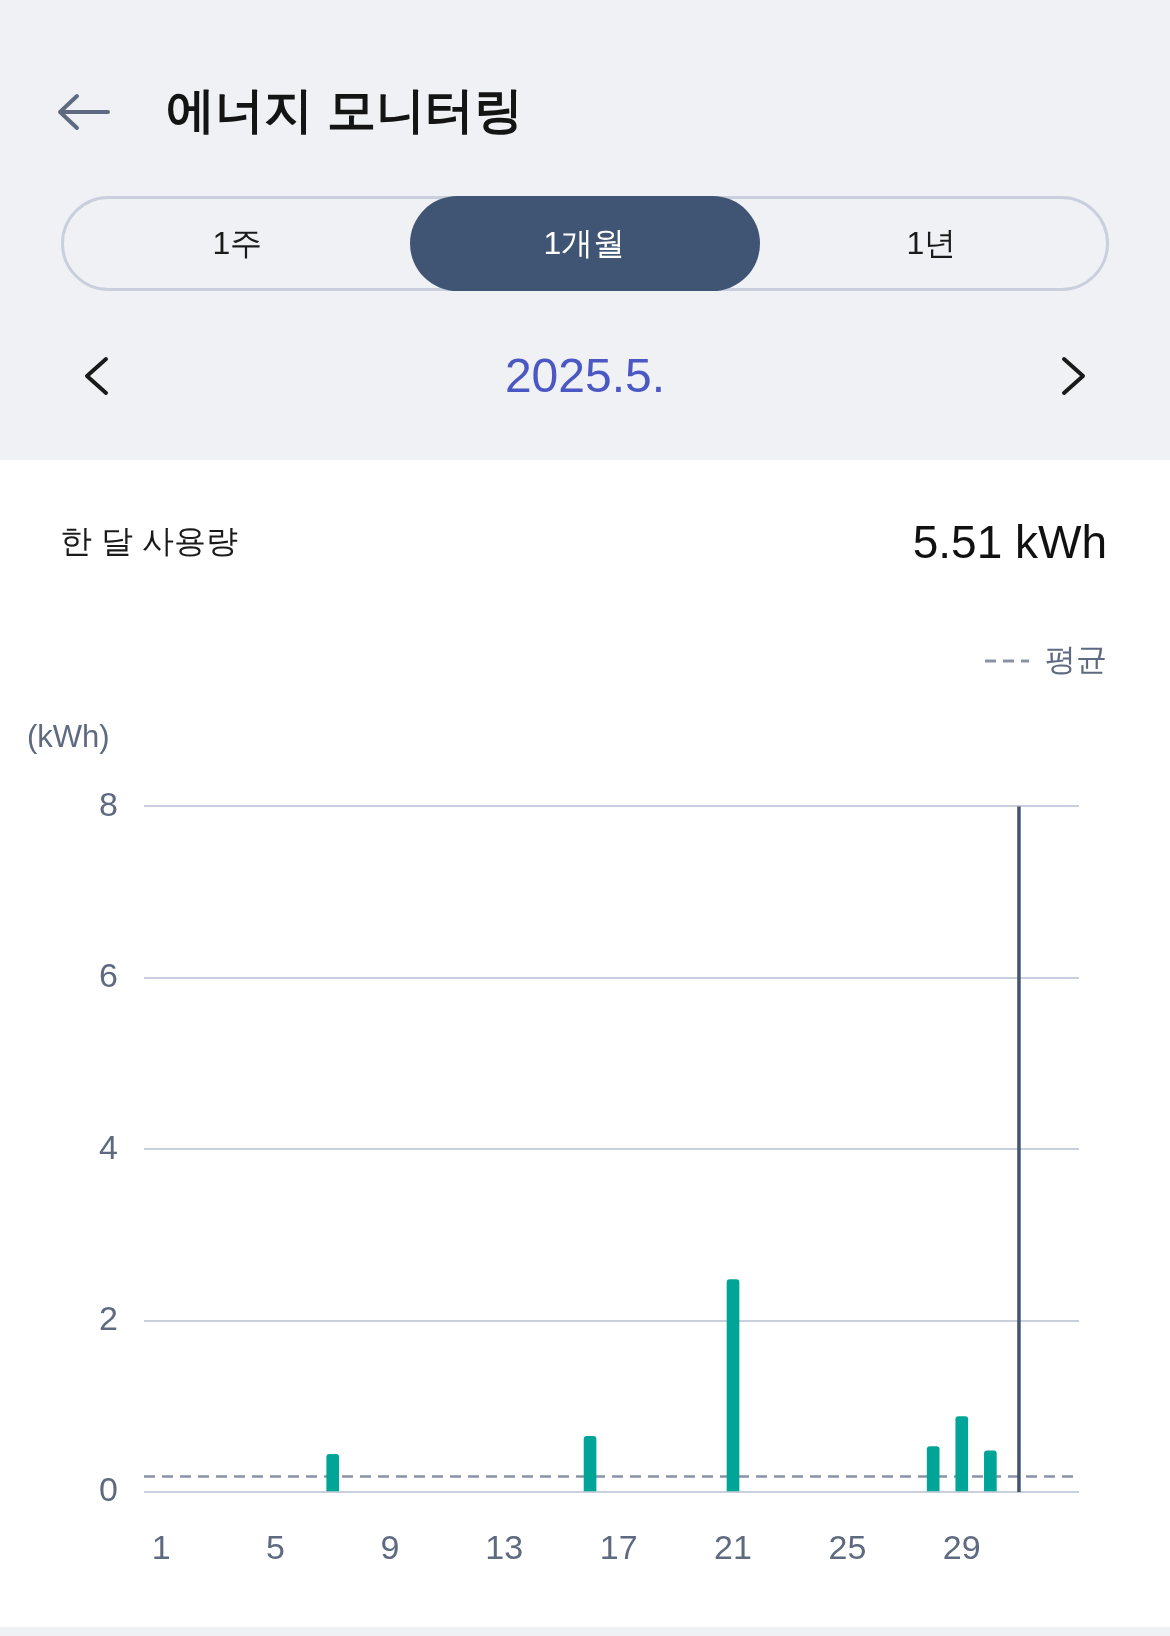 The image size is (1170, 1636). I want to click on chart-title: 에너지 모니터링, so click(344, 110).